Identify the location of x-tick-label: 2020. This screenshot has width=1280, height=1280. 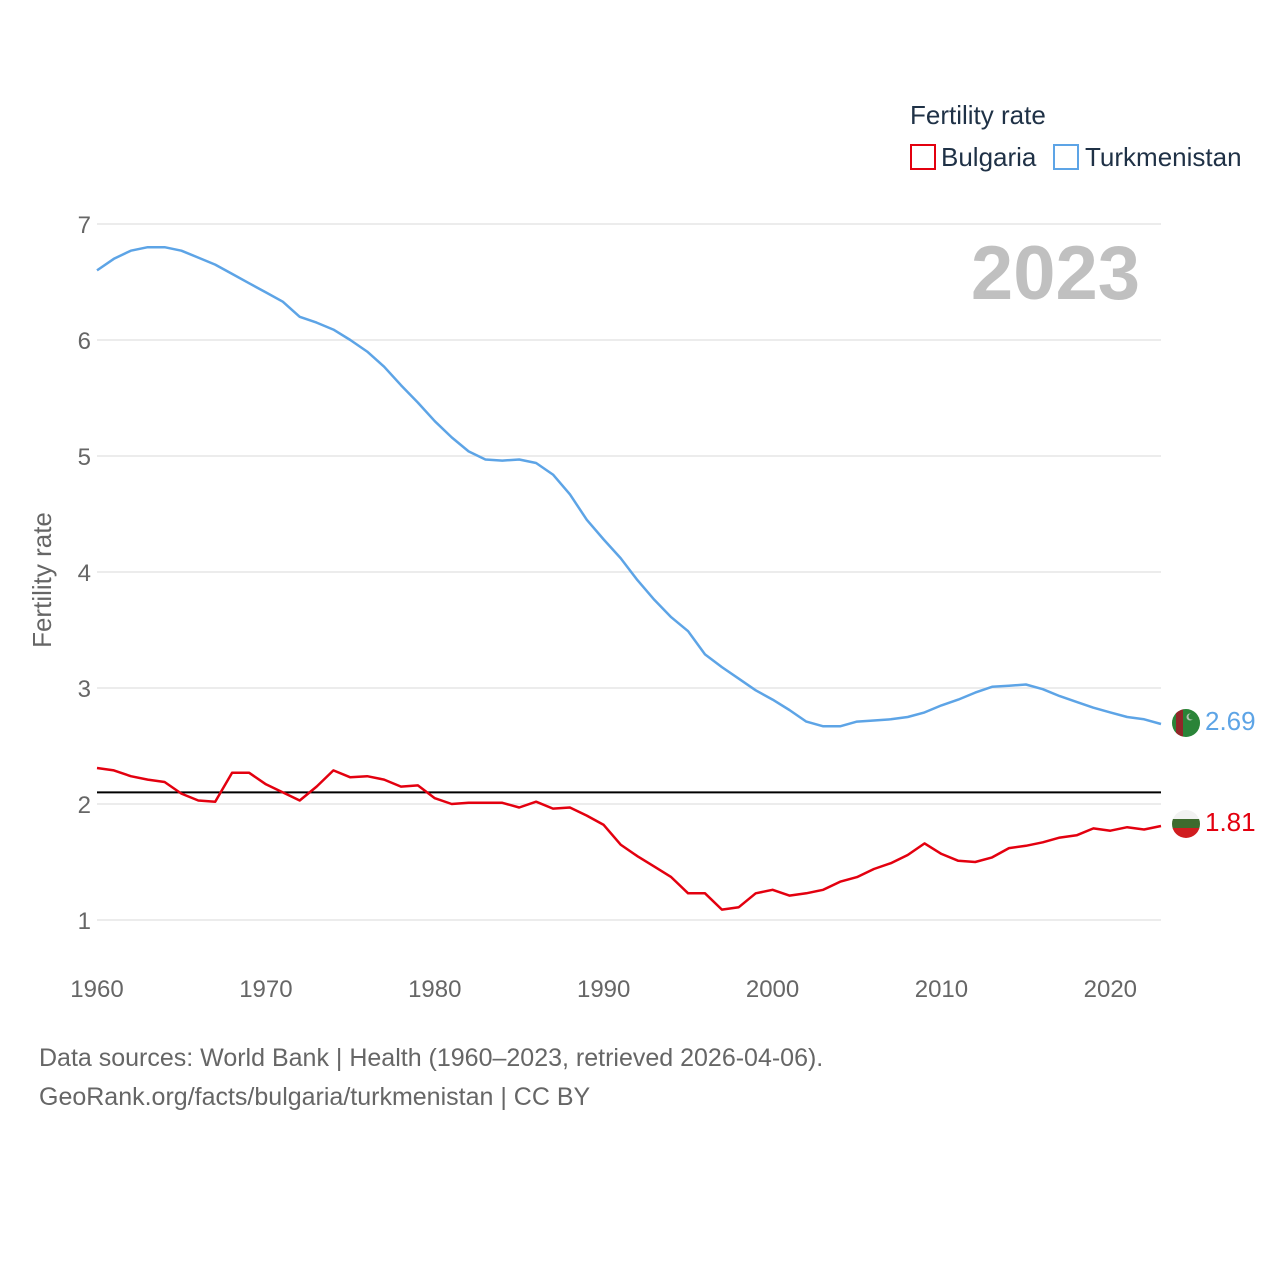
(1110, 989).